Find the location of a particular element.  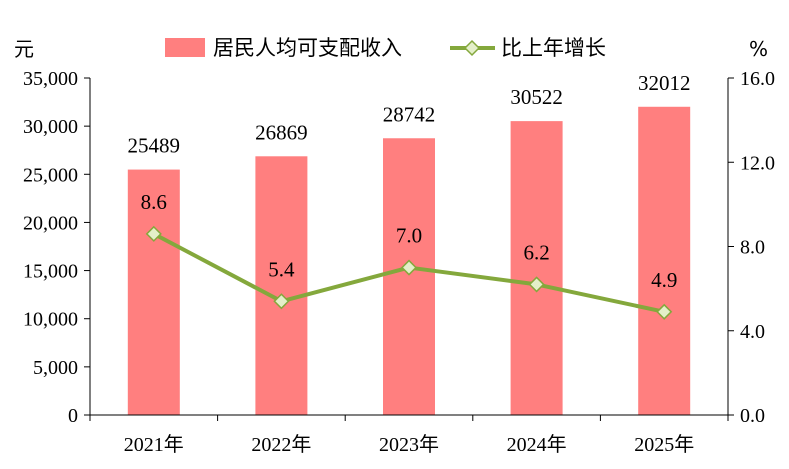

left-tick-label: 5,000 is located at coordinates (55, 368).